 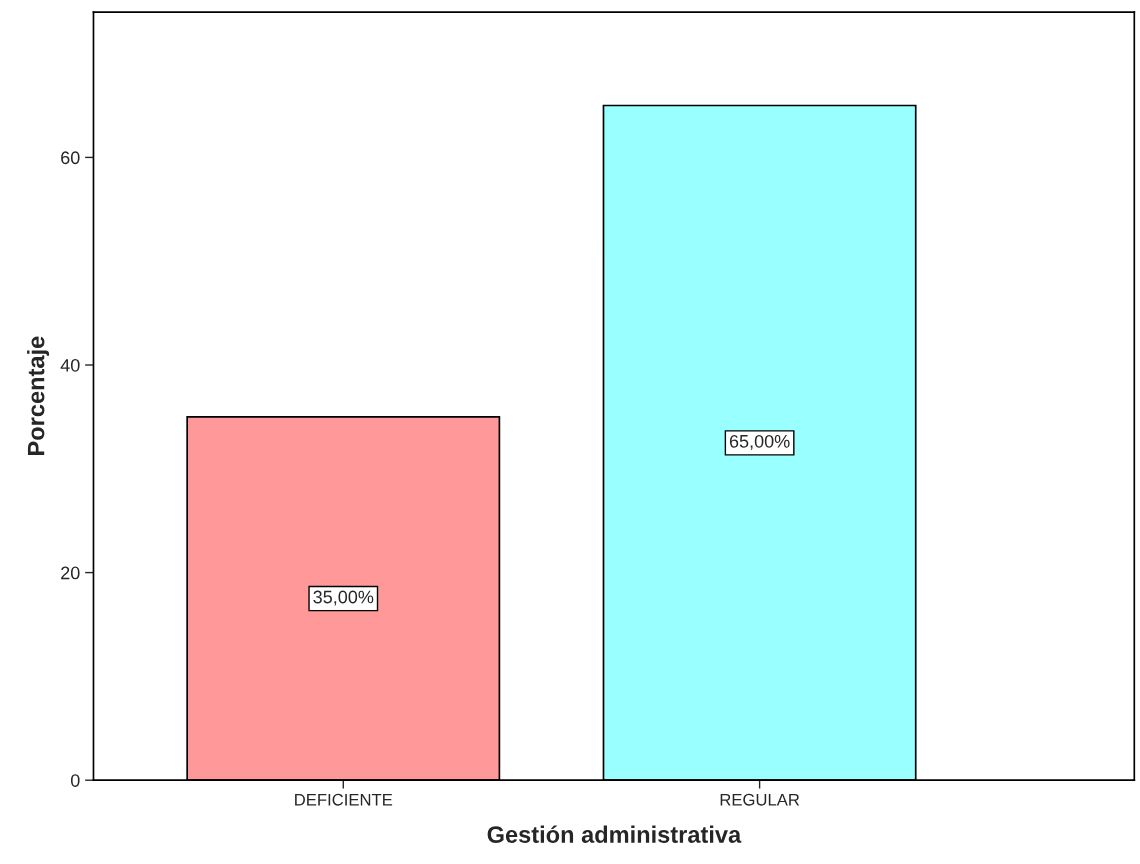 I want to click on x-axis-title: Gestión administrativa, so click(x=614, y=834).